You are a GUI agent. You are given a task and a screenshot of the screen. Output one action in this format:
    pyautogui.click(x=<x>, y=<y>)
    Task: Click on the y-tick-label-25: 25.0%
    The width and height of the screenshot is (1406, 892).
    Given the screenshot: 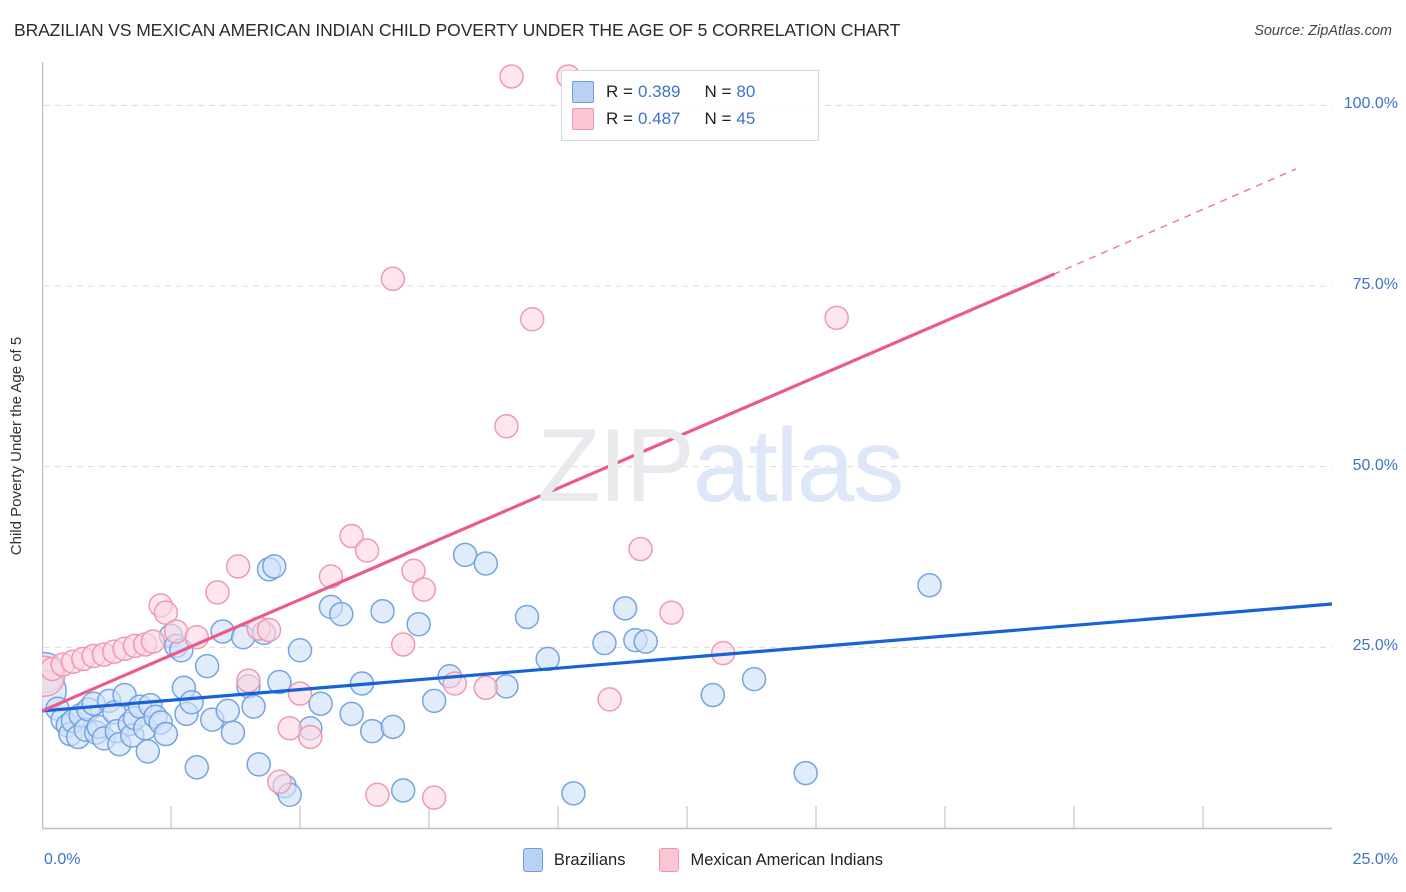 What is the action you would take?
    pyautogui.click(x=1375, y=646)
    